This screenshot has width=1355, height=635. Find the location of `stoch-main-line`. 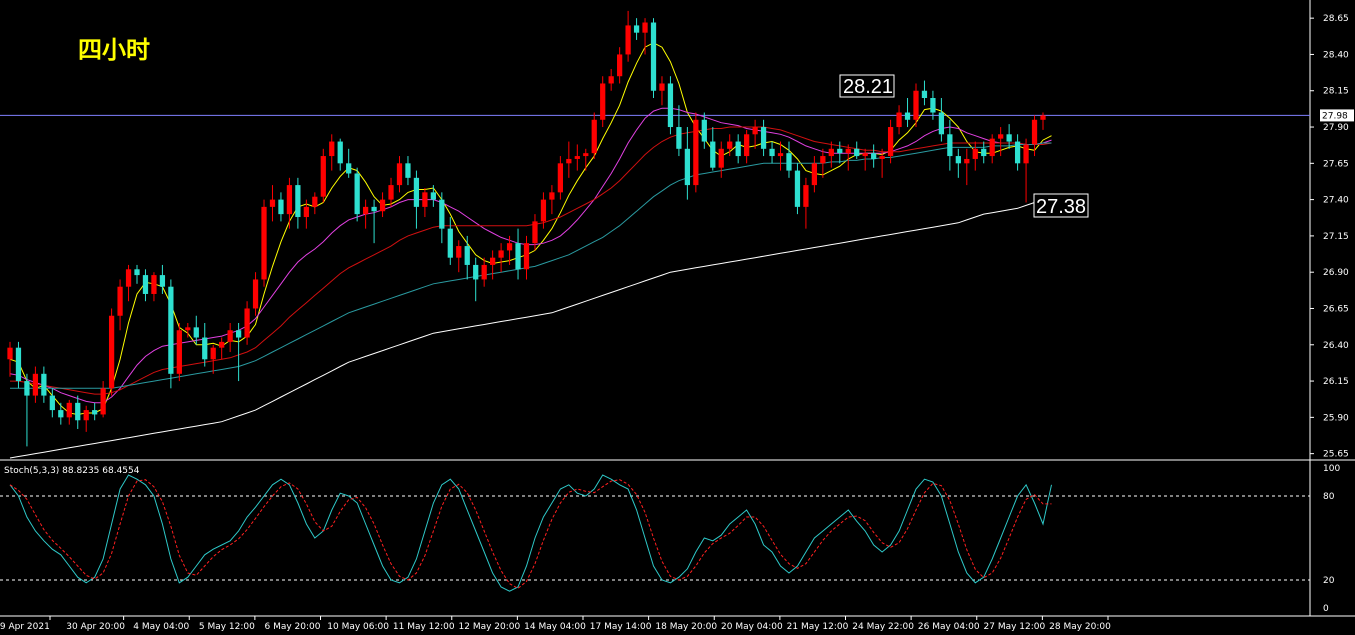

stoch-main-line is located at coordinates (530, 533).